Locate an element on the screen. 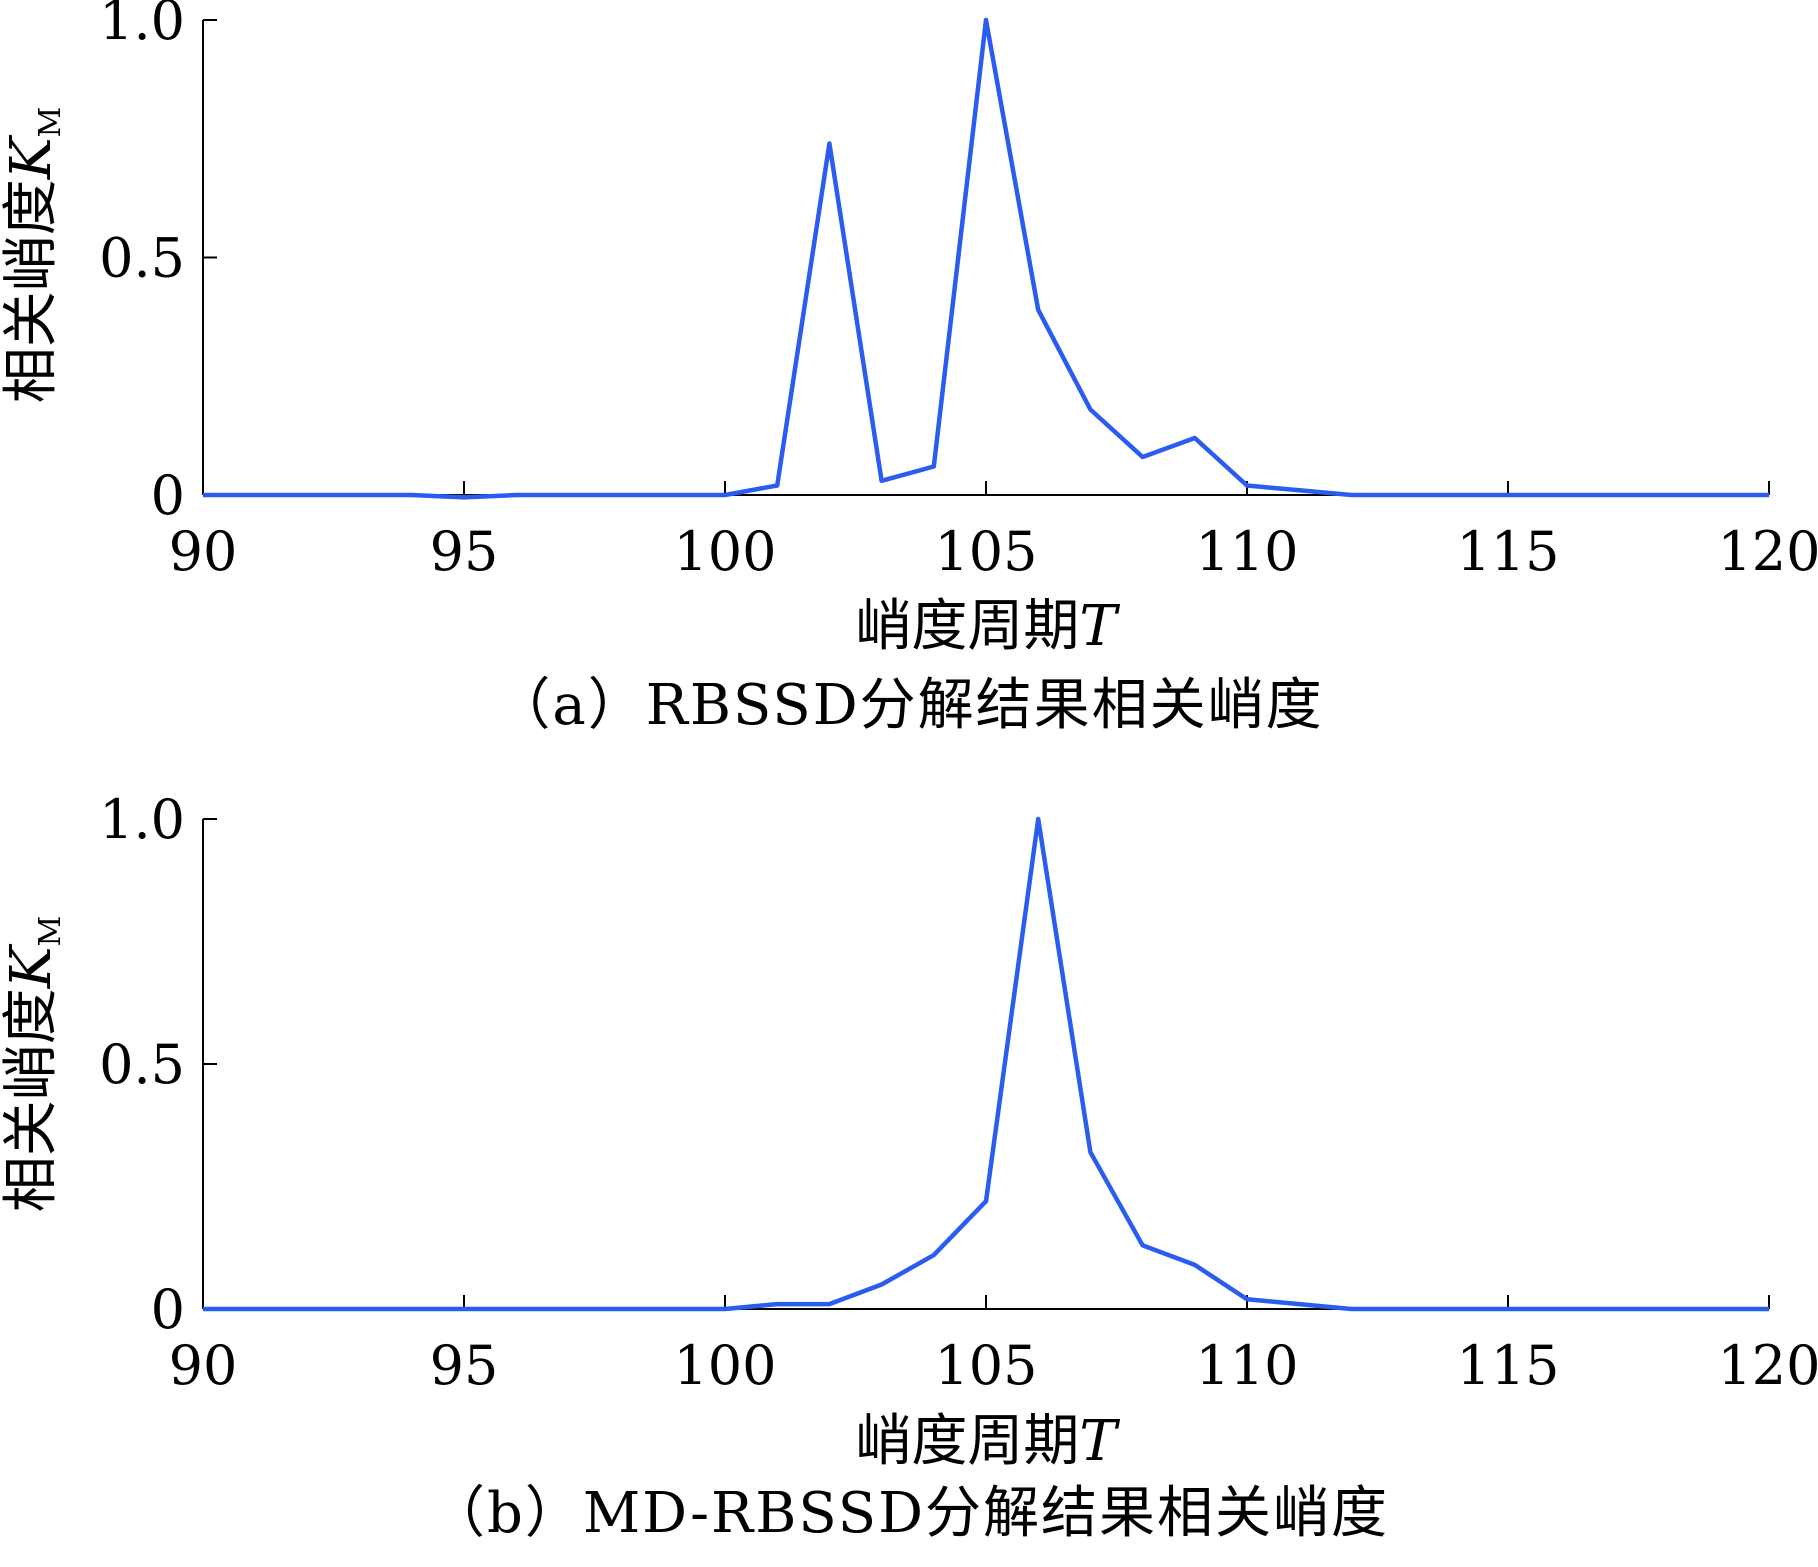 The width and height of the screenshot is (1818, 1567). panel-b-x-tick-label: 95 is located at coordinates (464, 1365).